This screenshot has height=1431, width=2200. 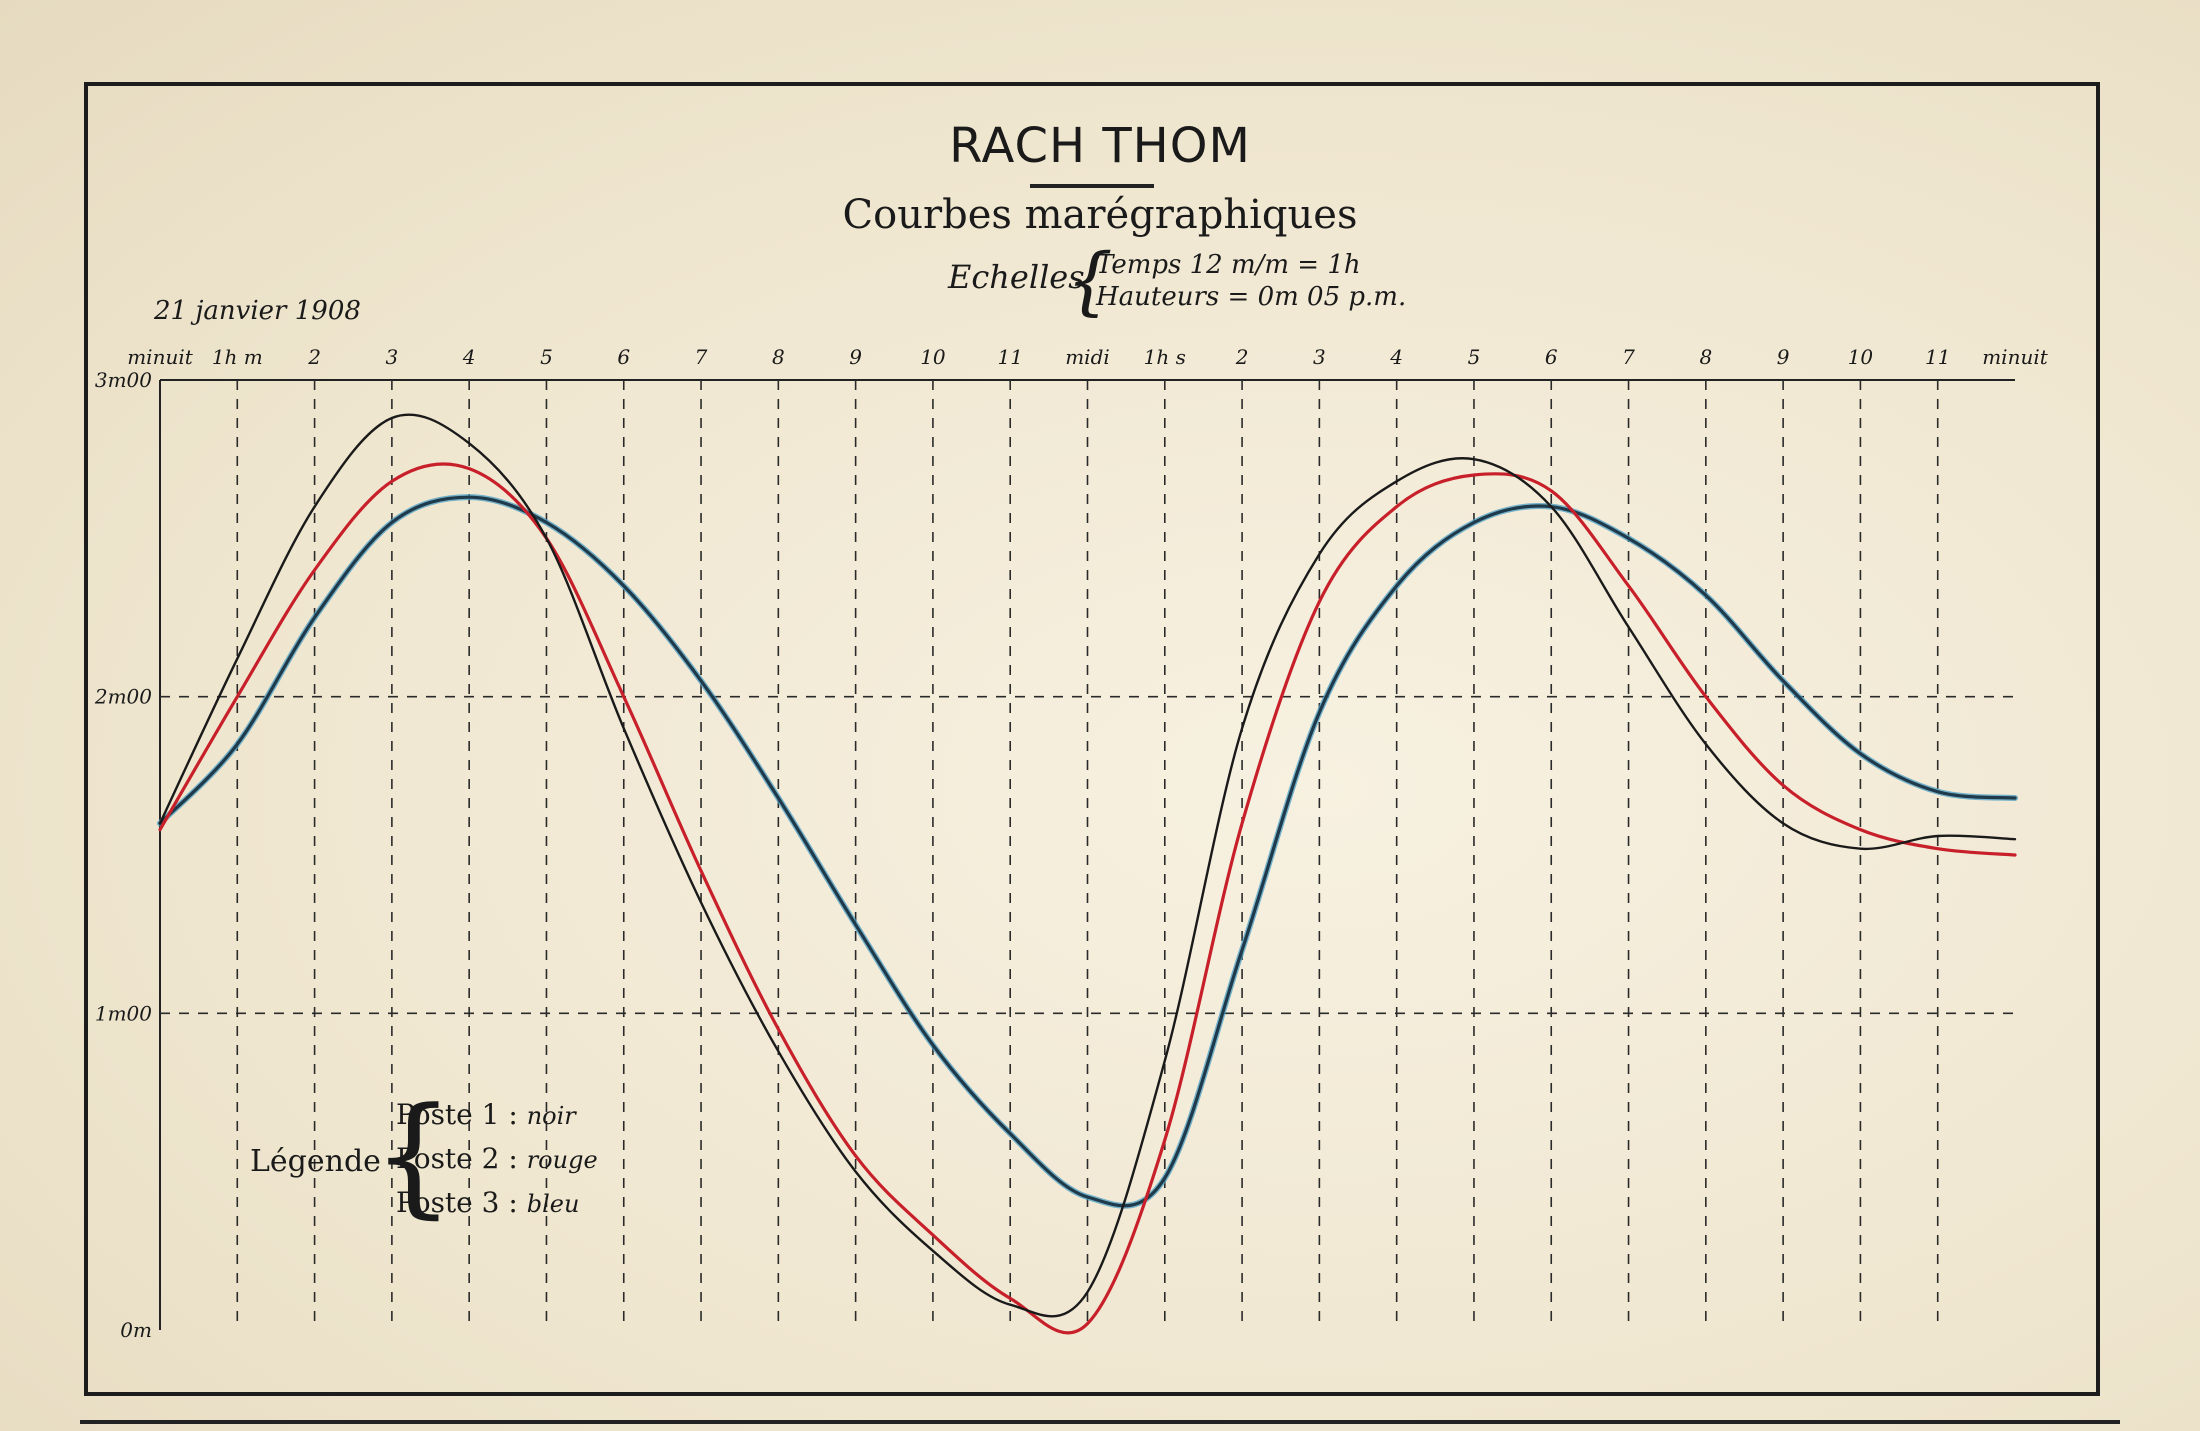 What do you see at coordinates (1251, 297) in the screenshot?
I see `scale-height: Hauteurs = 0m 05 p.m.` at bounding box center [1251, 297].